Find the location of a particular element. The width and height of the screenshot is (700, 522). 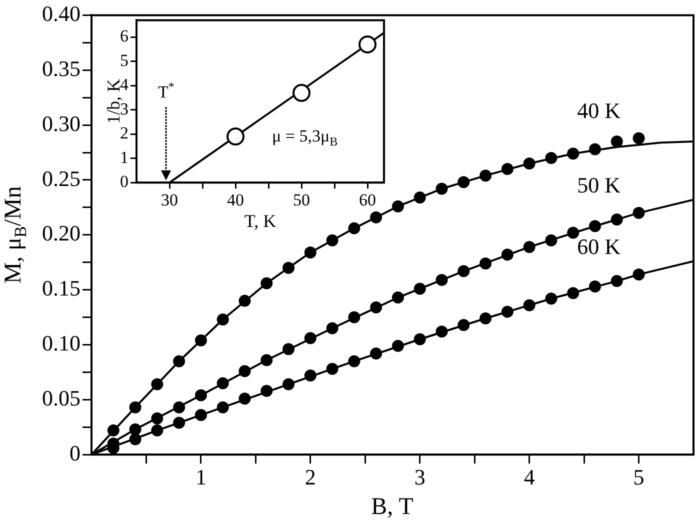

y-tick-label: 0.35 is located at coordinates (61, 68).